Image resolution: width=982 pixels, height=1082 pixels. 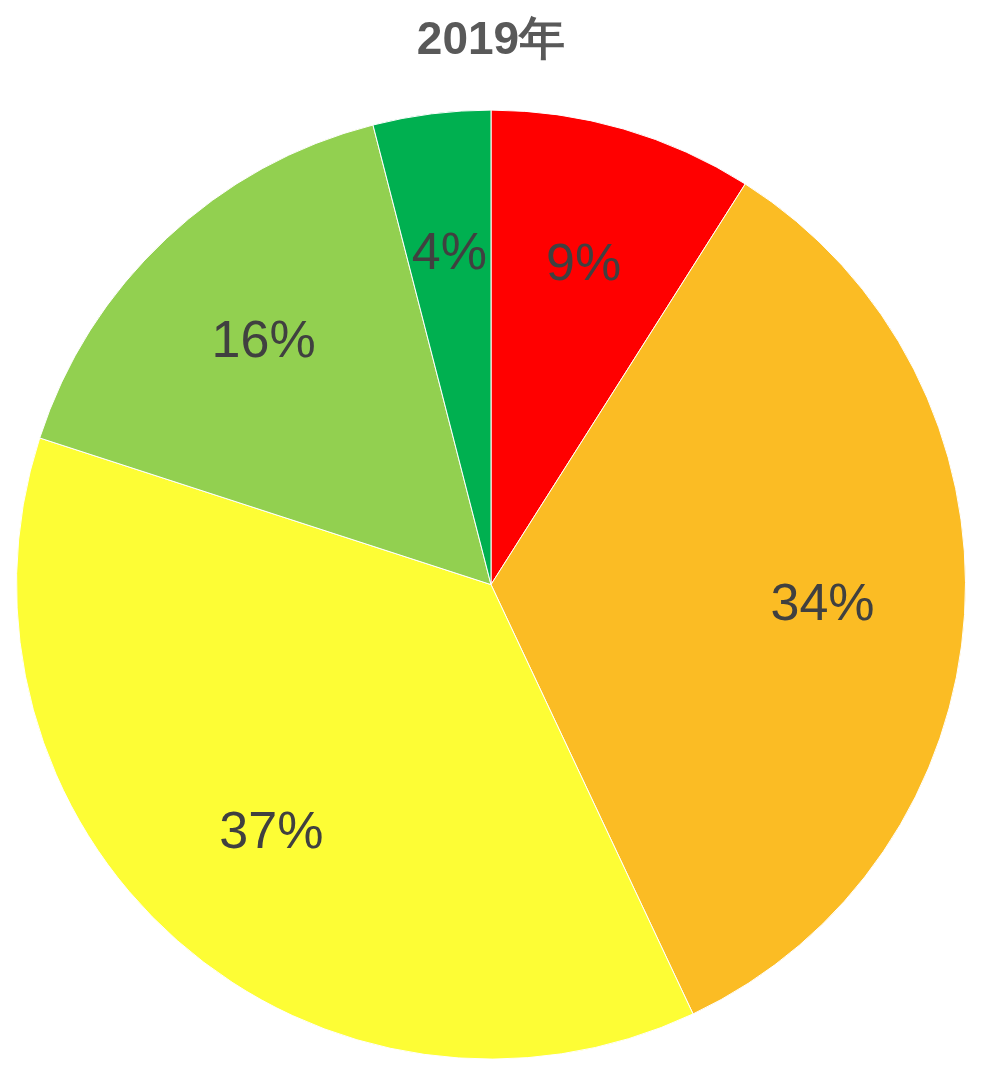 What do you see at coordinates (449, 251) in the screenshot?
I see `data-label: 4%` at bounding box center [449, 251].